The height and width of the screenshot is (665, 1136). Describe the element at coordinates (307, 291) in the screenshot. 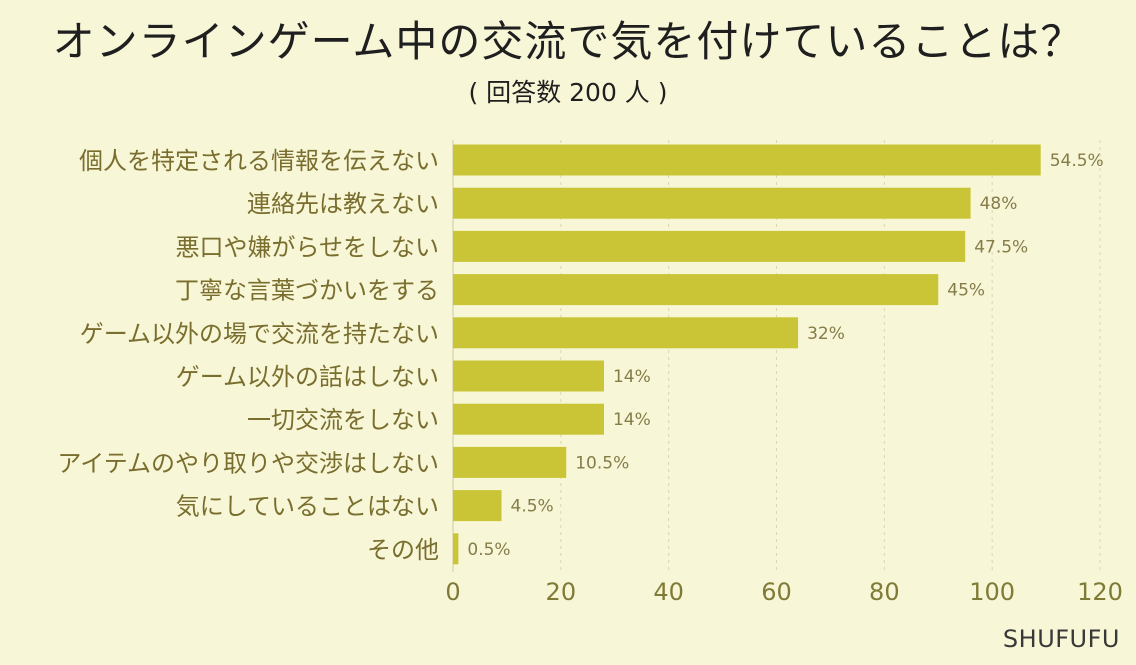

I see `category-label: 丁寧な言葉づかいをする` at that location.